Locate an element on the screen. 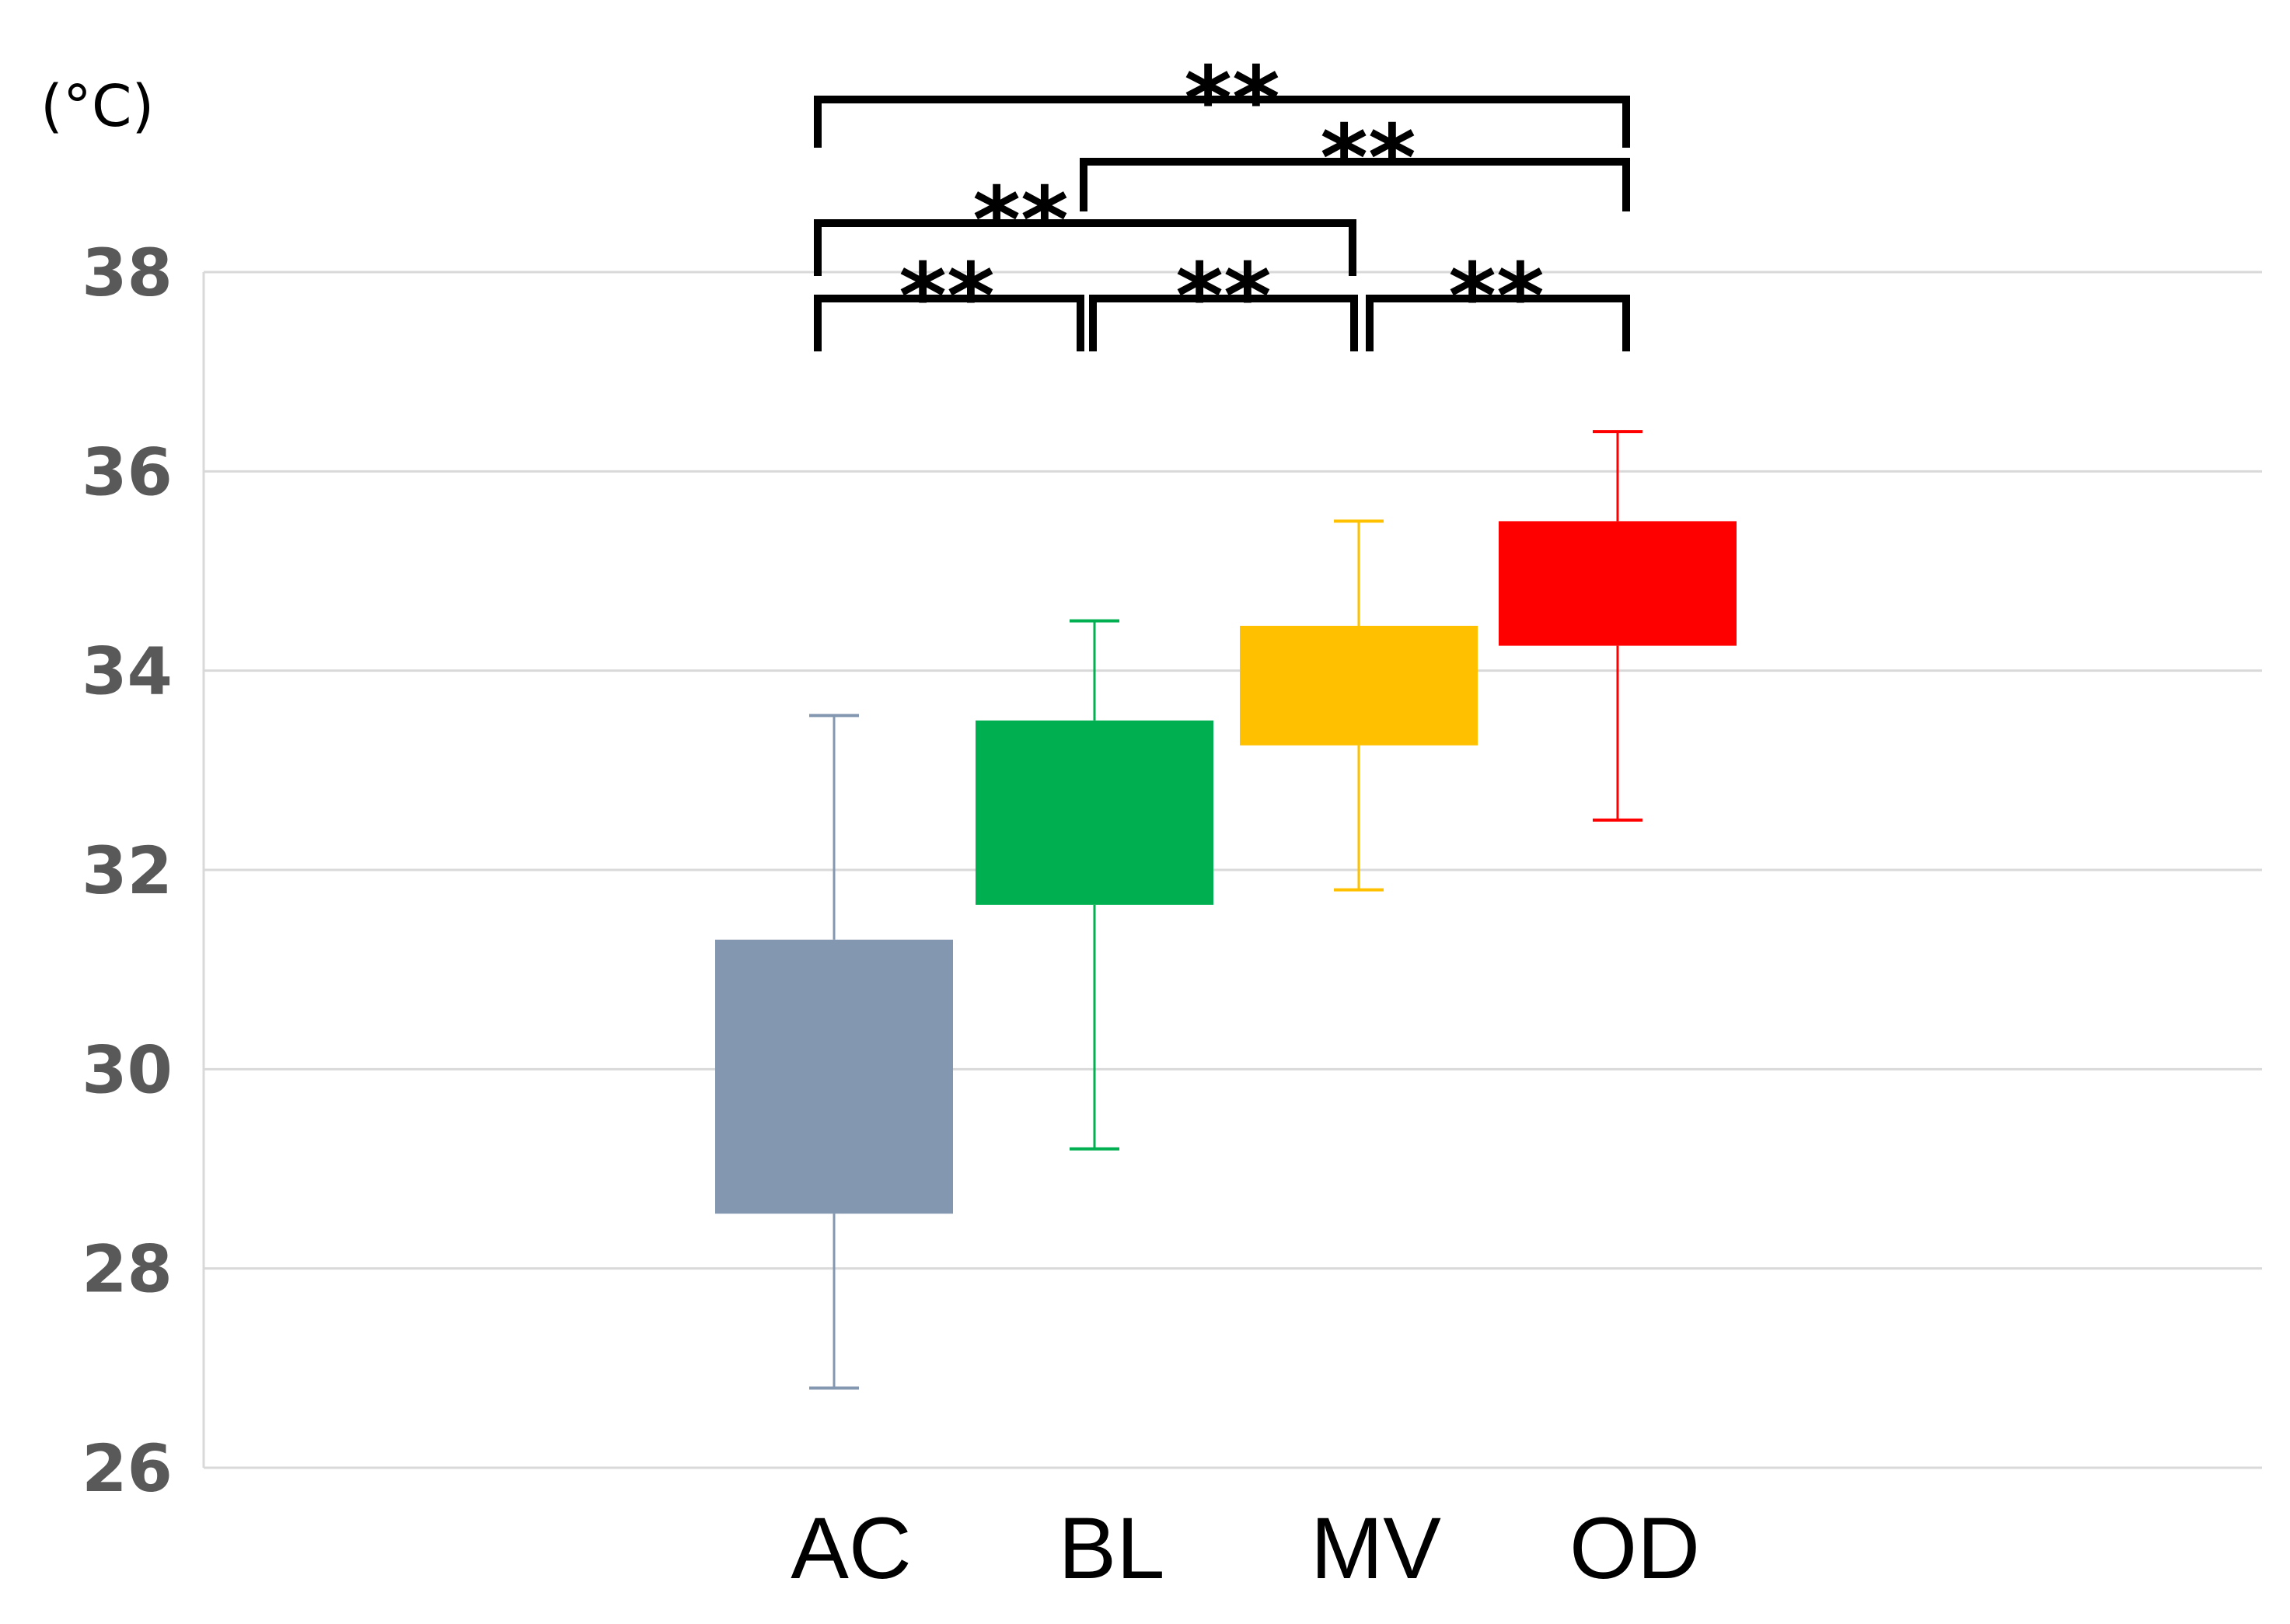 This screenshot has width=2290, height=1624. significance-bracket-ac-od: ** is located at coordinates (1222, 99).